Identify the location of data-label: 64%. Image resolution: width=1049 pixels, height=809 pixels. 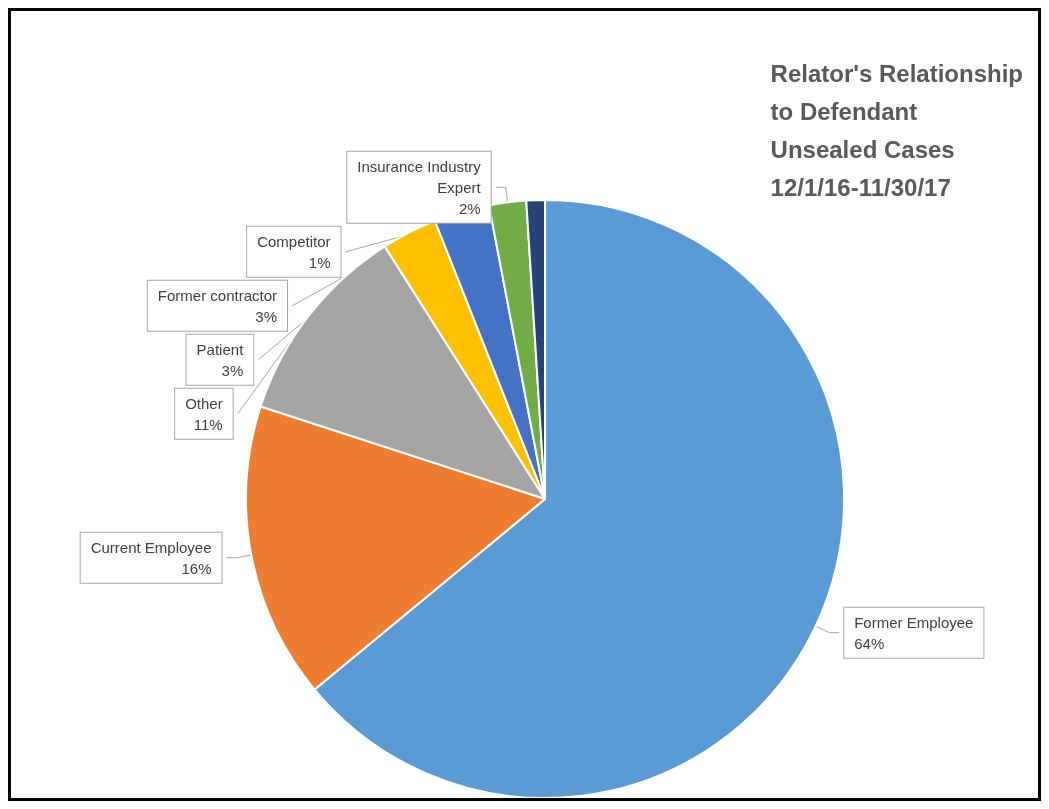
(869, 643).